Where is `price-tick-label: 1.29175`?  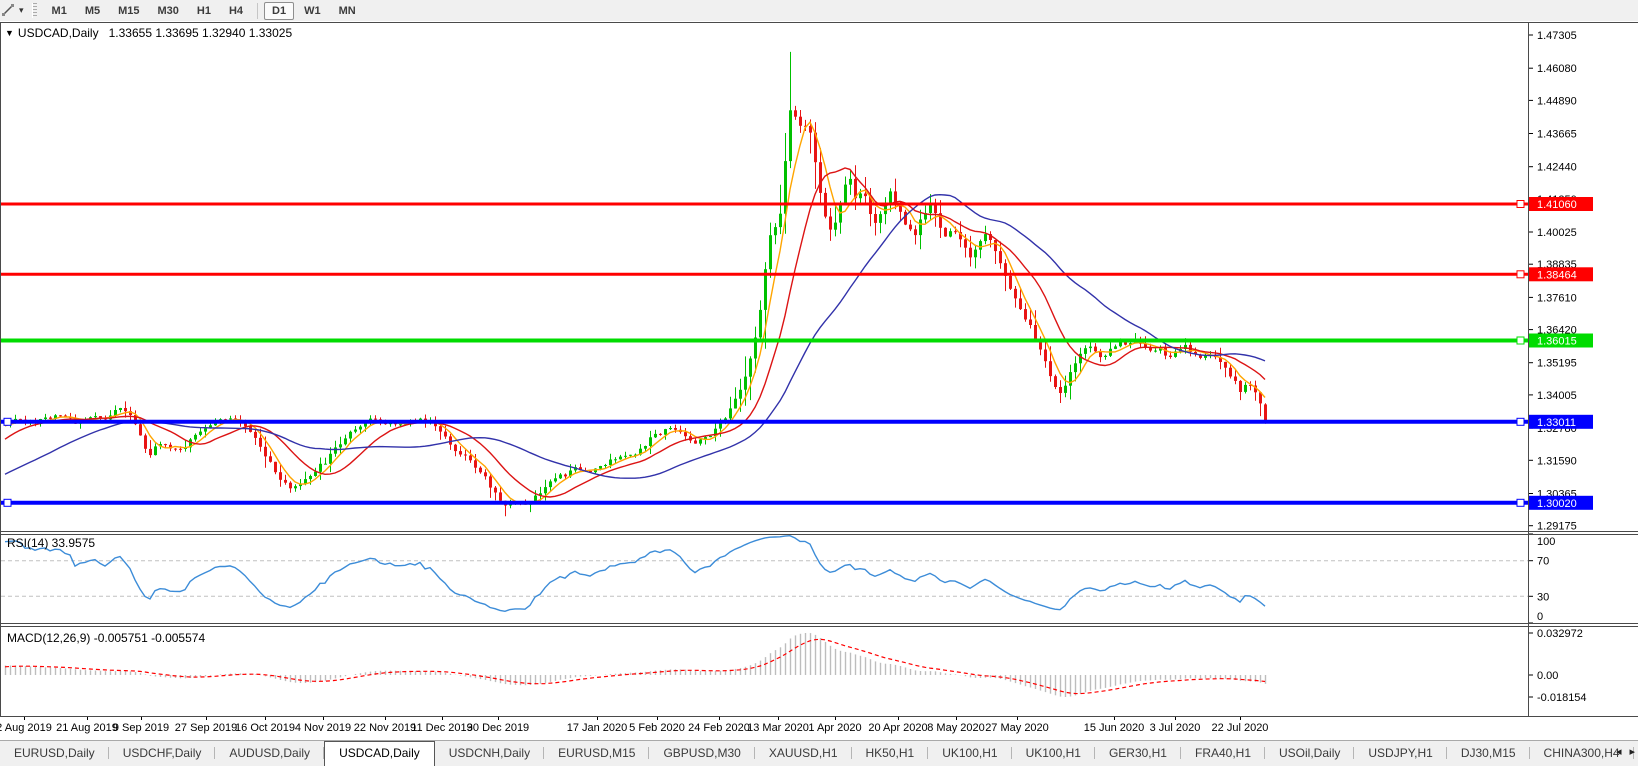
price-tick-label: 1.29175 is located at coordinates (1557, 527).